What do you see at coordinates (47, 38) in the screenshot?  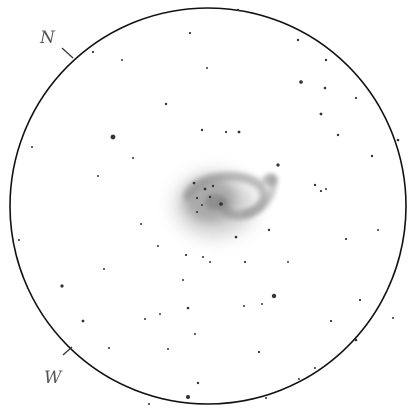 I see `north-label: N` at bounding box center [47, 38].